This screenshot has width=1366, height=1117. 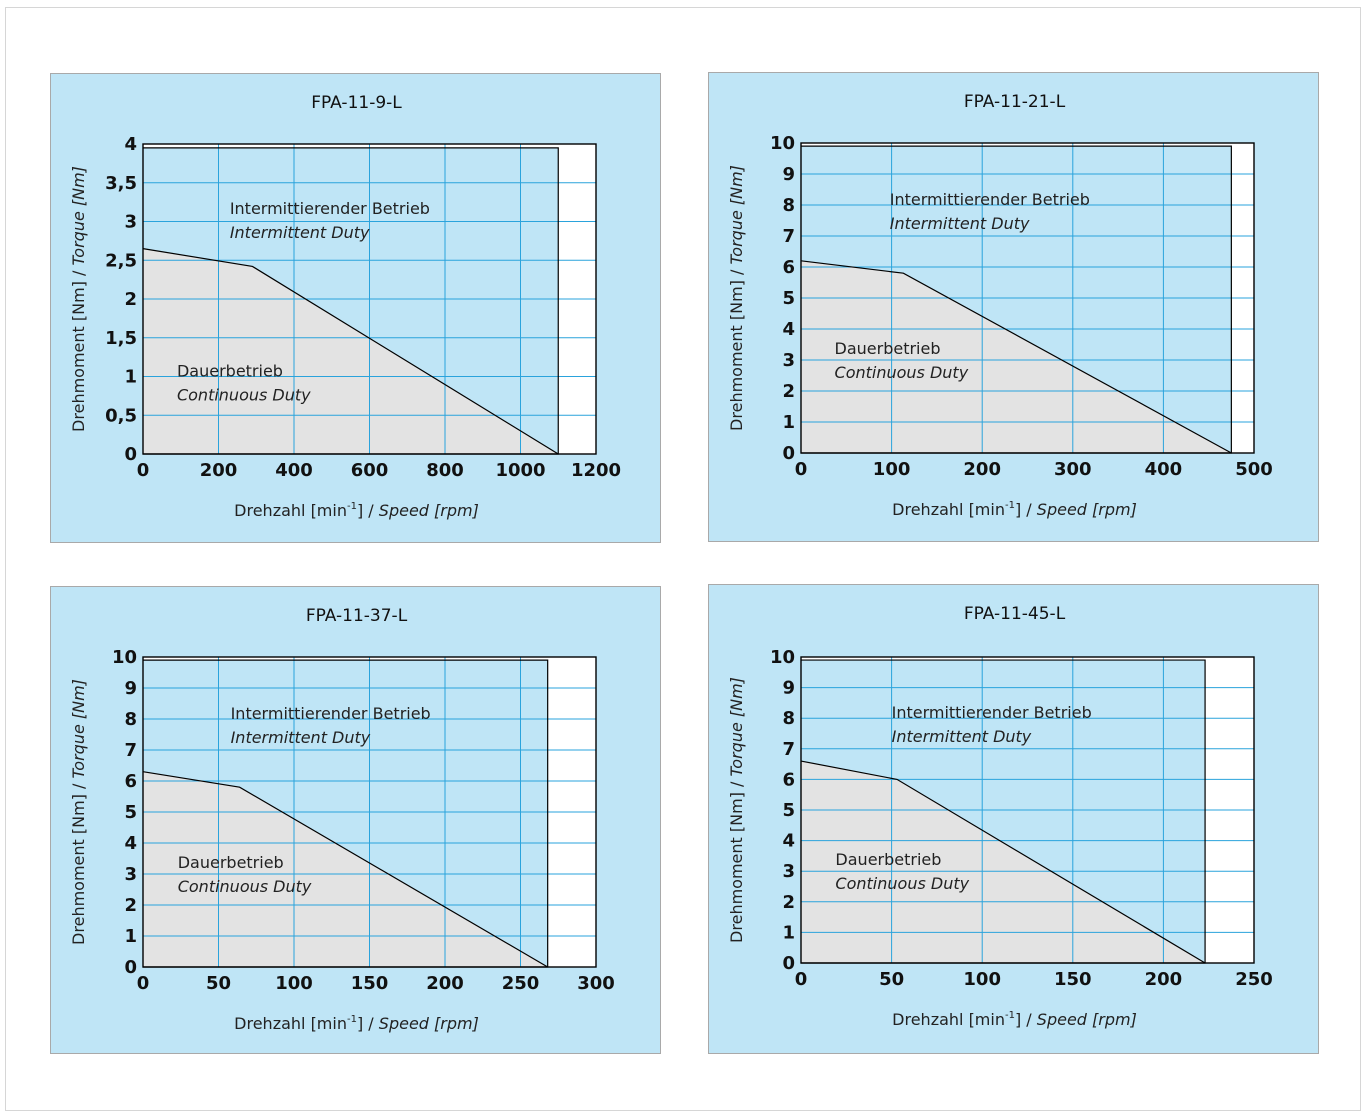 What do you see at coordinates (1010, 1015) in the screenshot?
I see `x-axis-label-sup: -1` at bounding box center [1010, 1015].